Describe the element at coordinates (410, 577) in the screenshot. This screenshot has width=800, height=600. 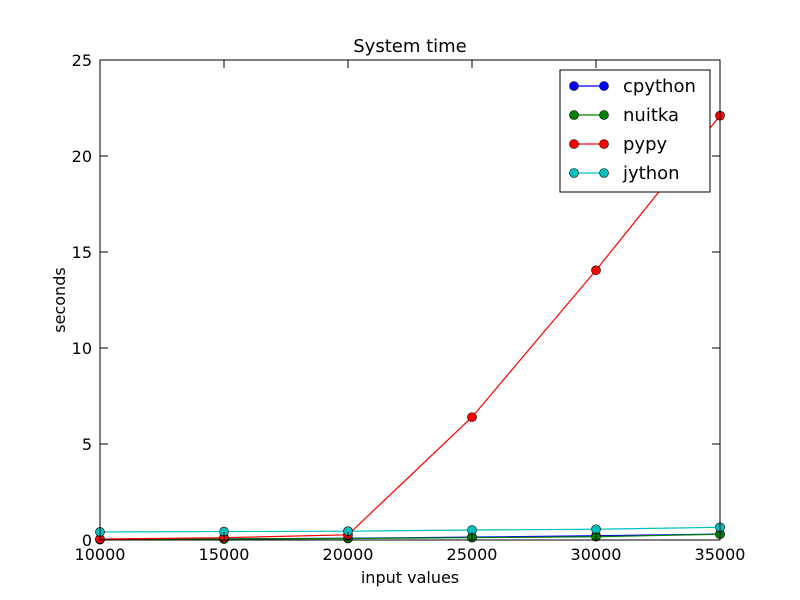
I see `x-axis-label: input values` at that location.